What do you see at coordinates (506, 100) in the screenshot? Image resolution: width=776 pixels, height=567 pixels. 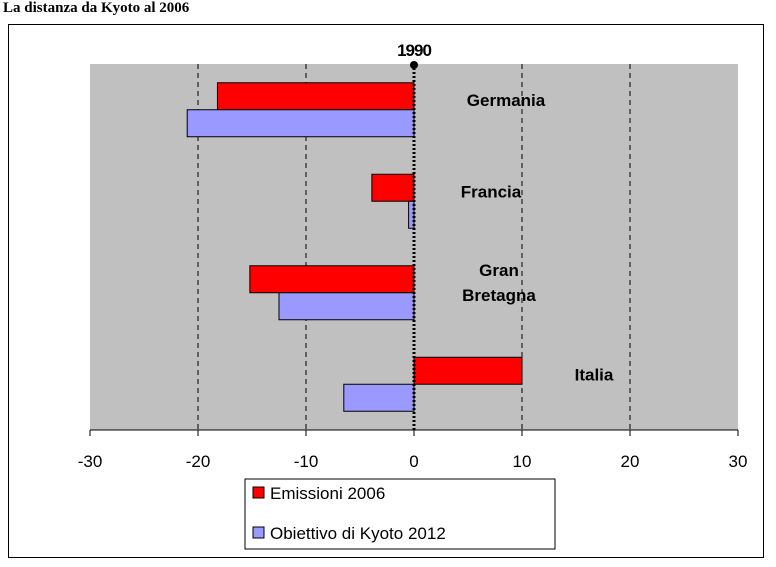 I see `category-label: Germania` at bounding box center [506, 100].